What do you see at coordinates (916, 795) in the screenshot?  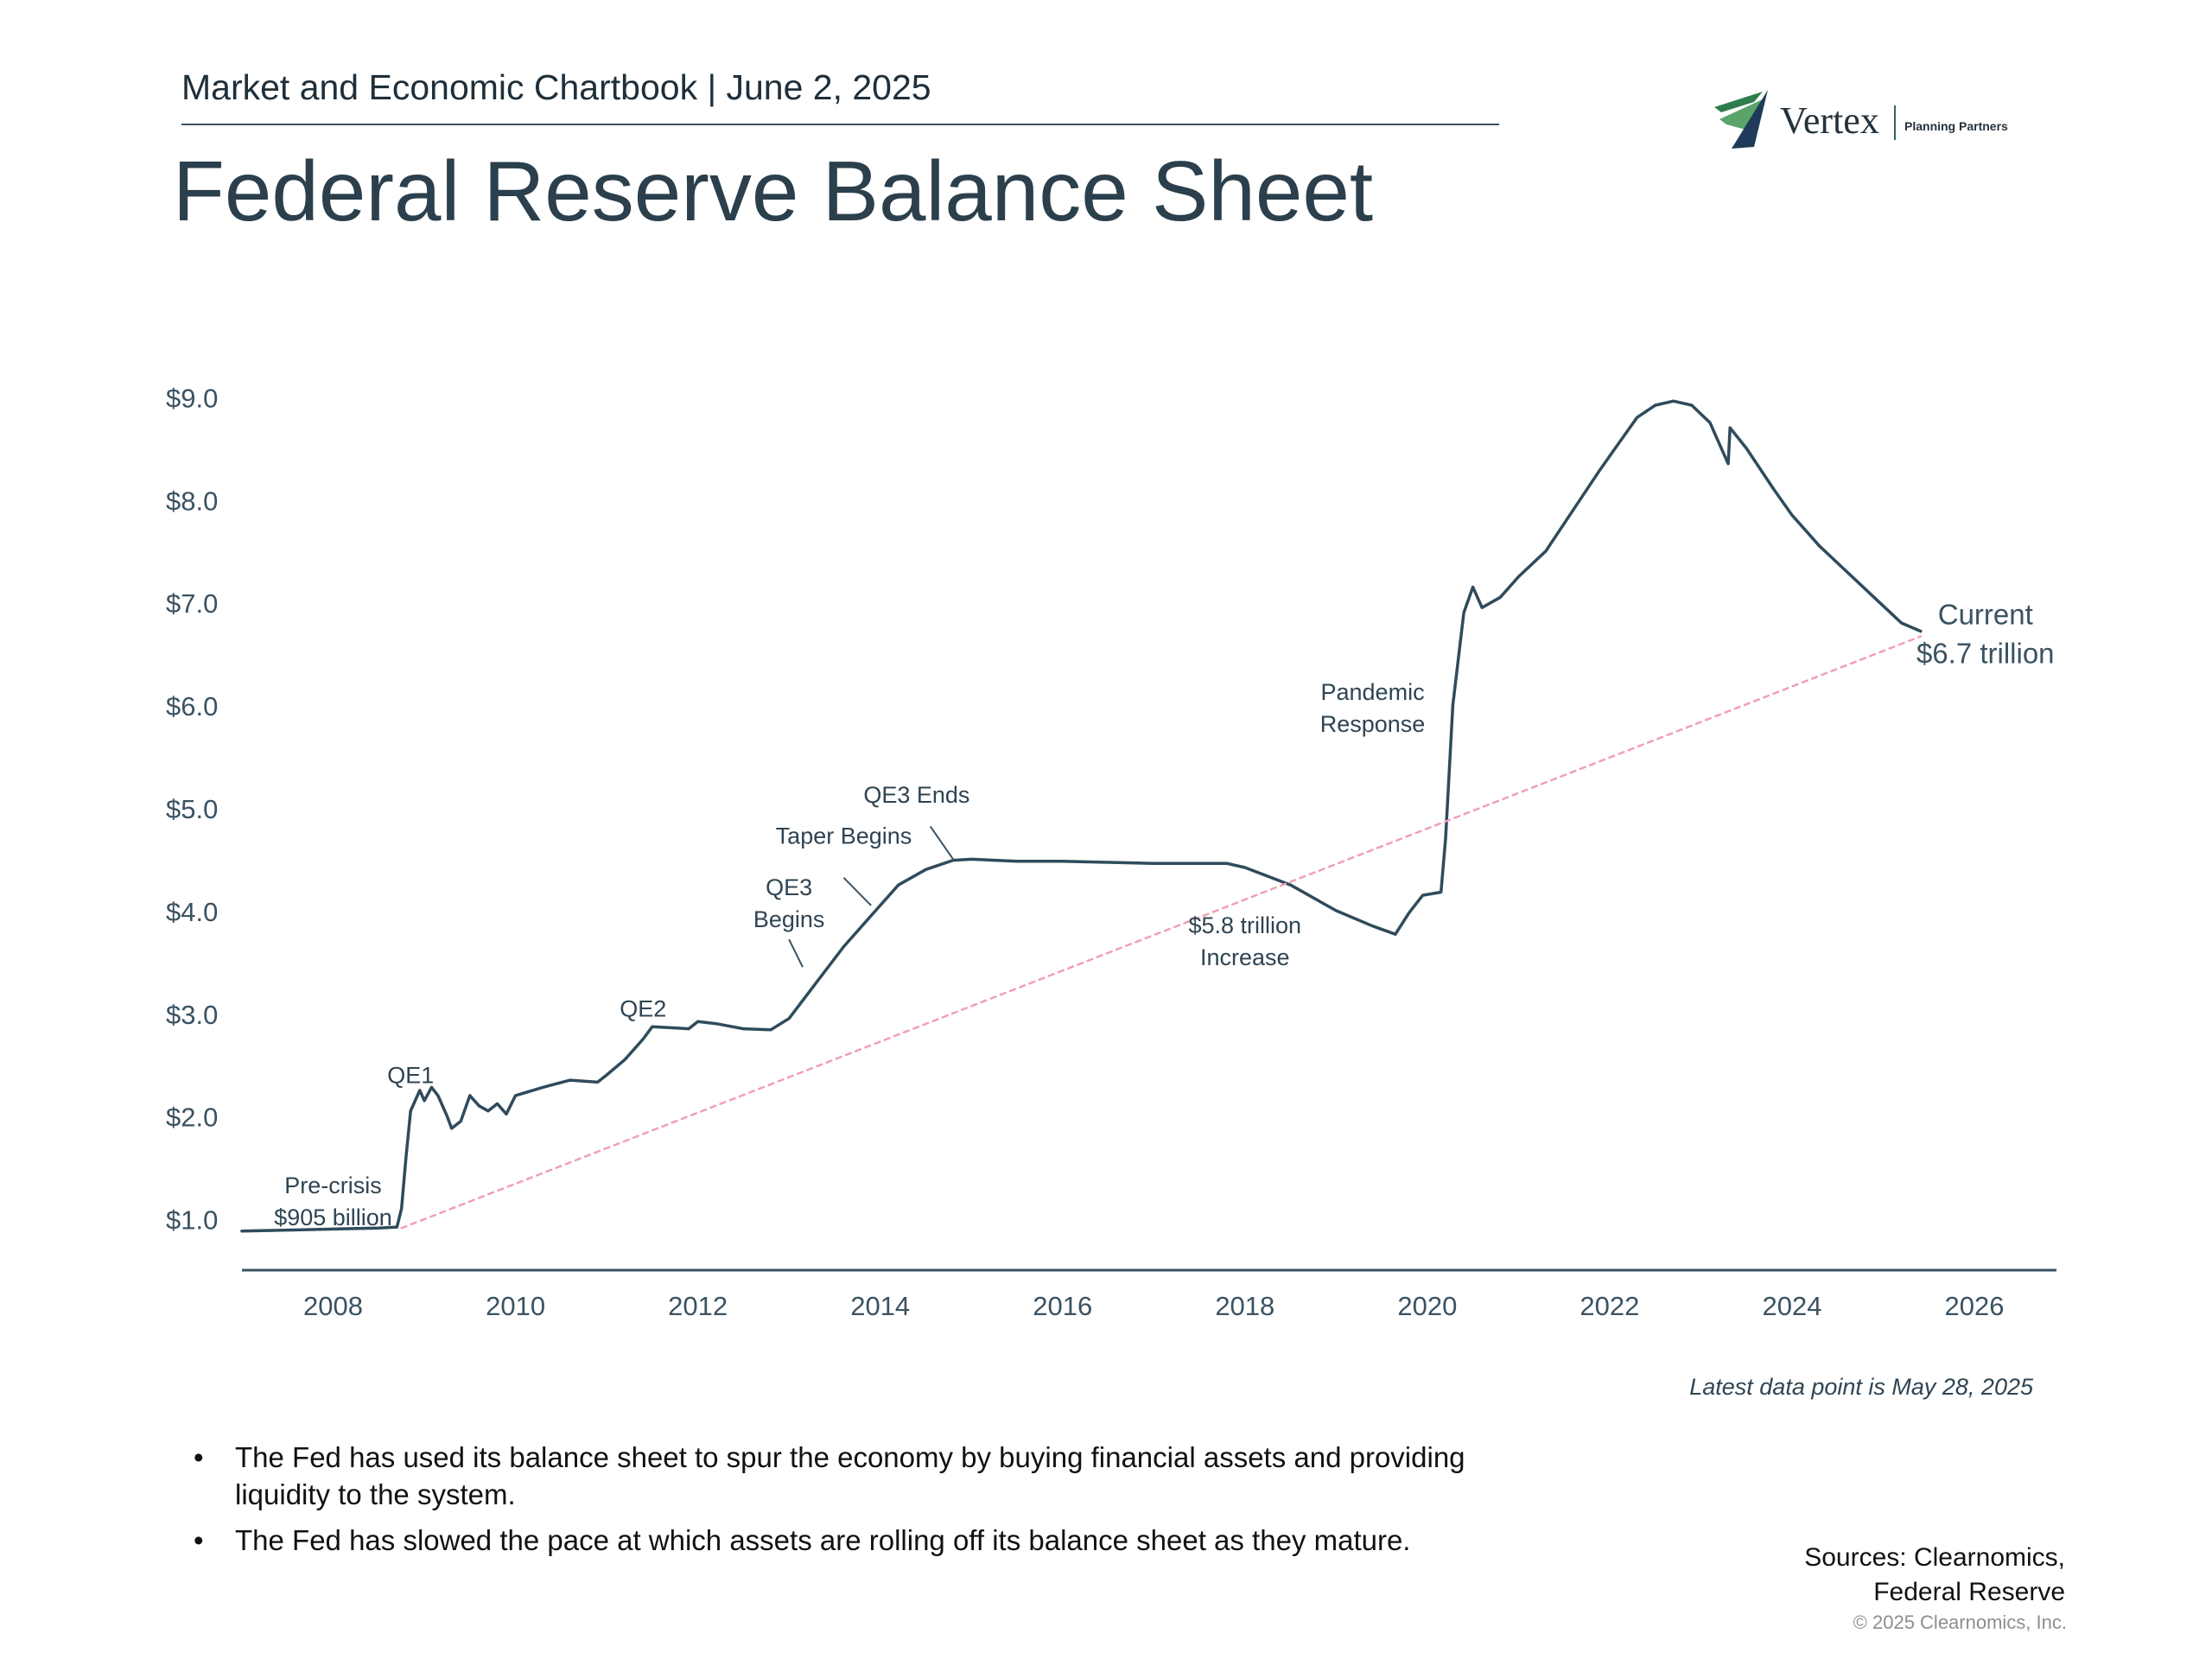 I see `chart-annotation: QE3 Ends` at bounding box center [916, 795].